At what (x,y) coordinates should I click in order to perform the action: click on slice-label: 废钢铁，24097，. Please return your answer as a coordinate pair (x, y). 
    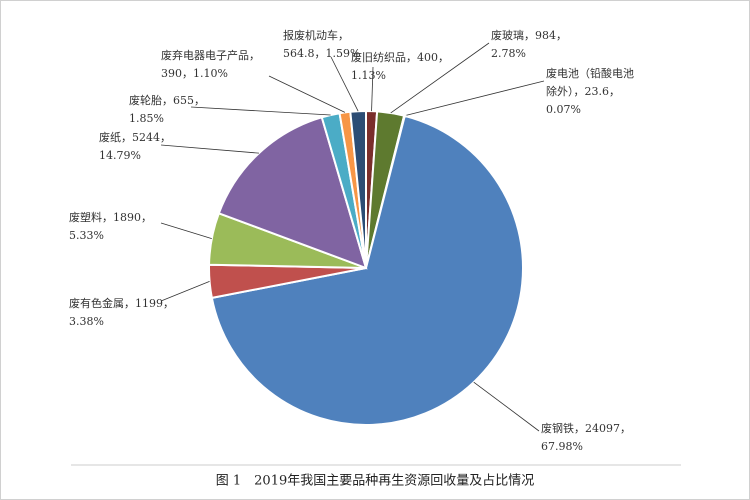
    Looking at the image, I should click on (586, 428).